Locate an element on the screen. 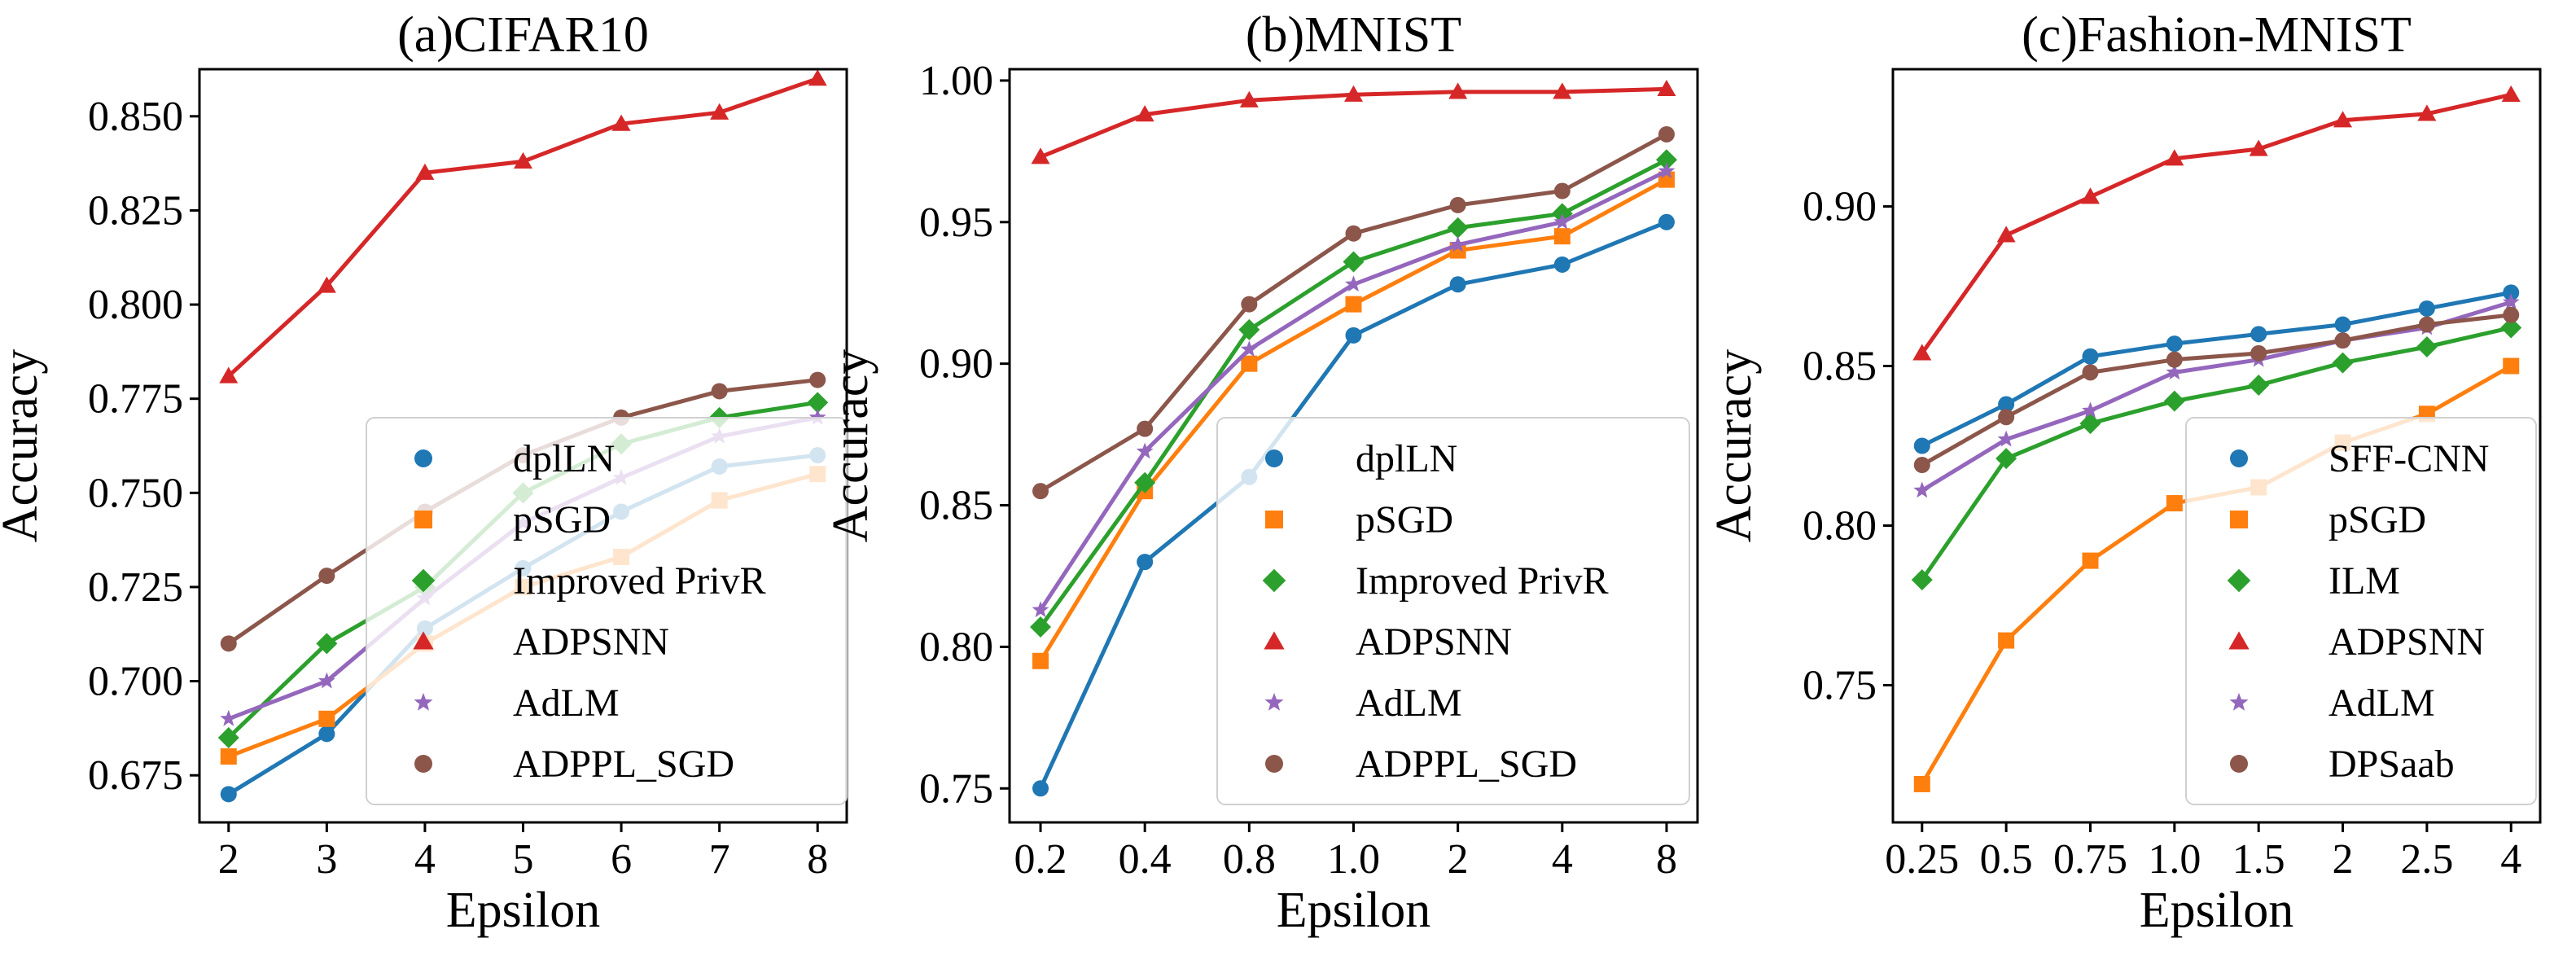  series-ilm is located at coordinates (2216, 454).